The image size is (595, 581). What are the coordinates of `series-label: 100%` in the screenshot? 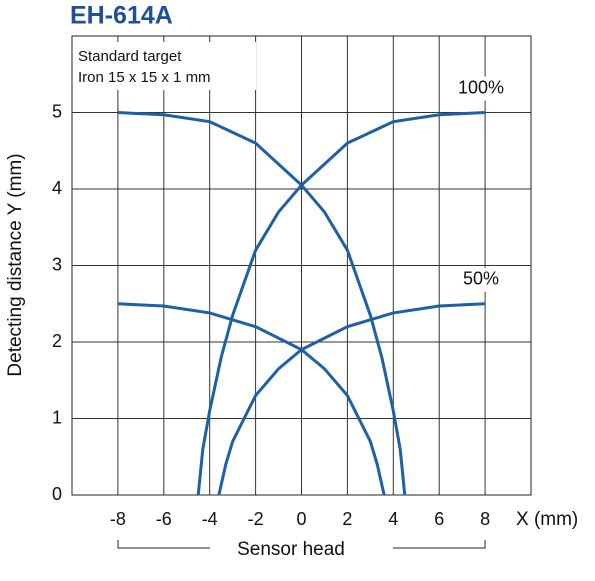 It's located at (481, 87).